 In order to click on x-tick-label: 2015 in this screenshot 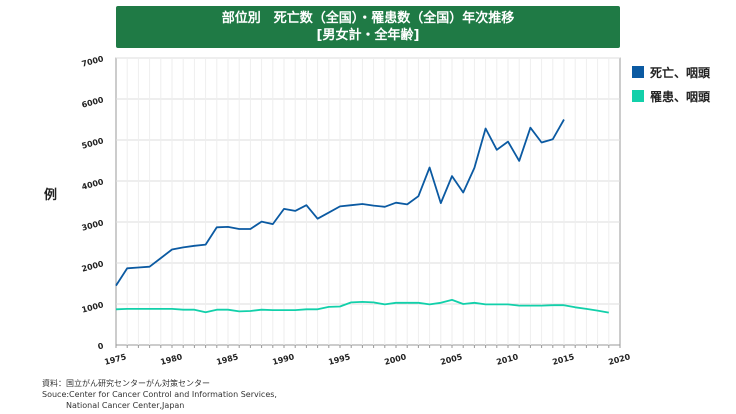, I will do `click(563, 359)`.